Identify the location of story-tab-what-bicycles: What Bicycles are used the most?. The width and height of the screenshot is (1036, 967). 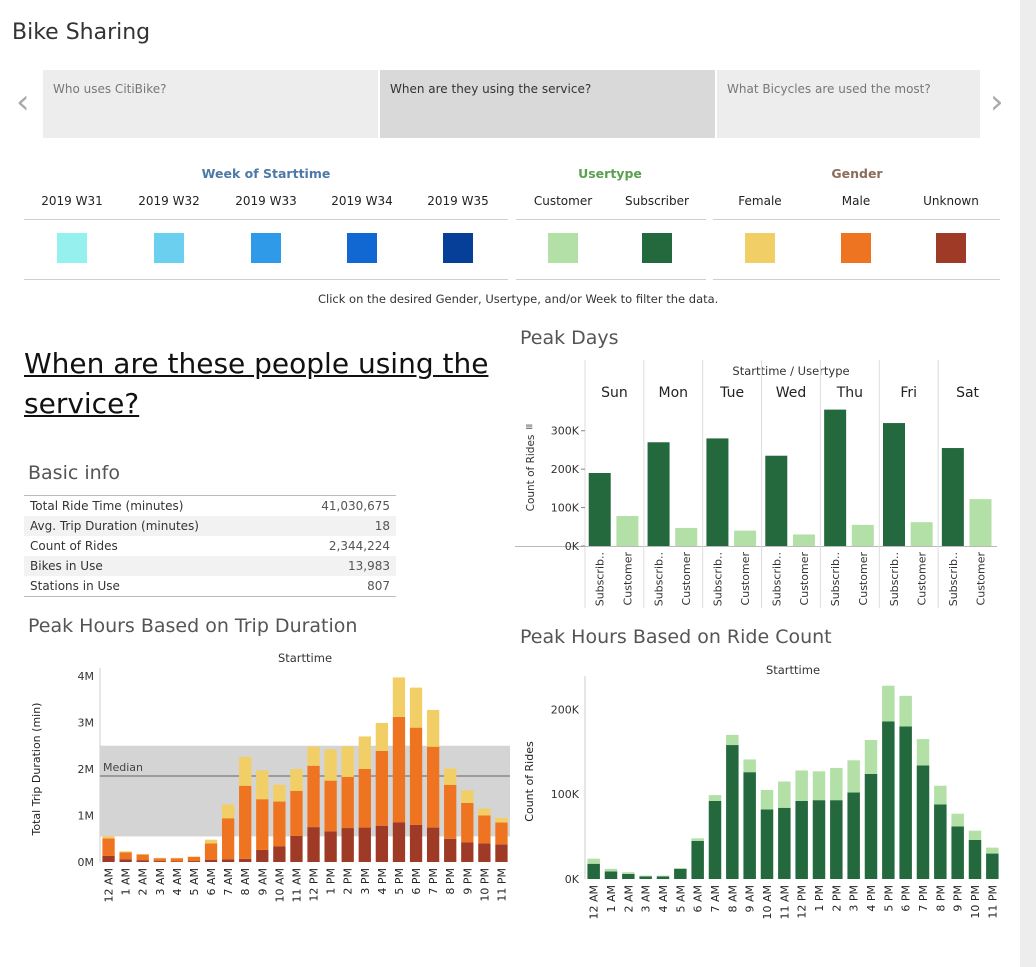
(848, 104).